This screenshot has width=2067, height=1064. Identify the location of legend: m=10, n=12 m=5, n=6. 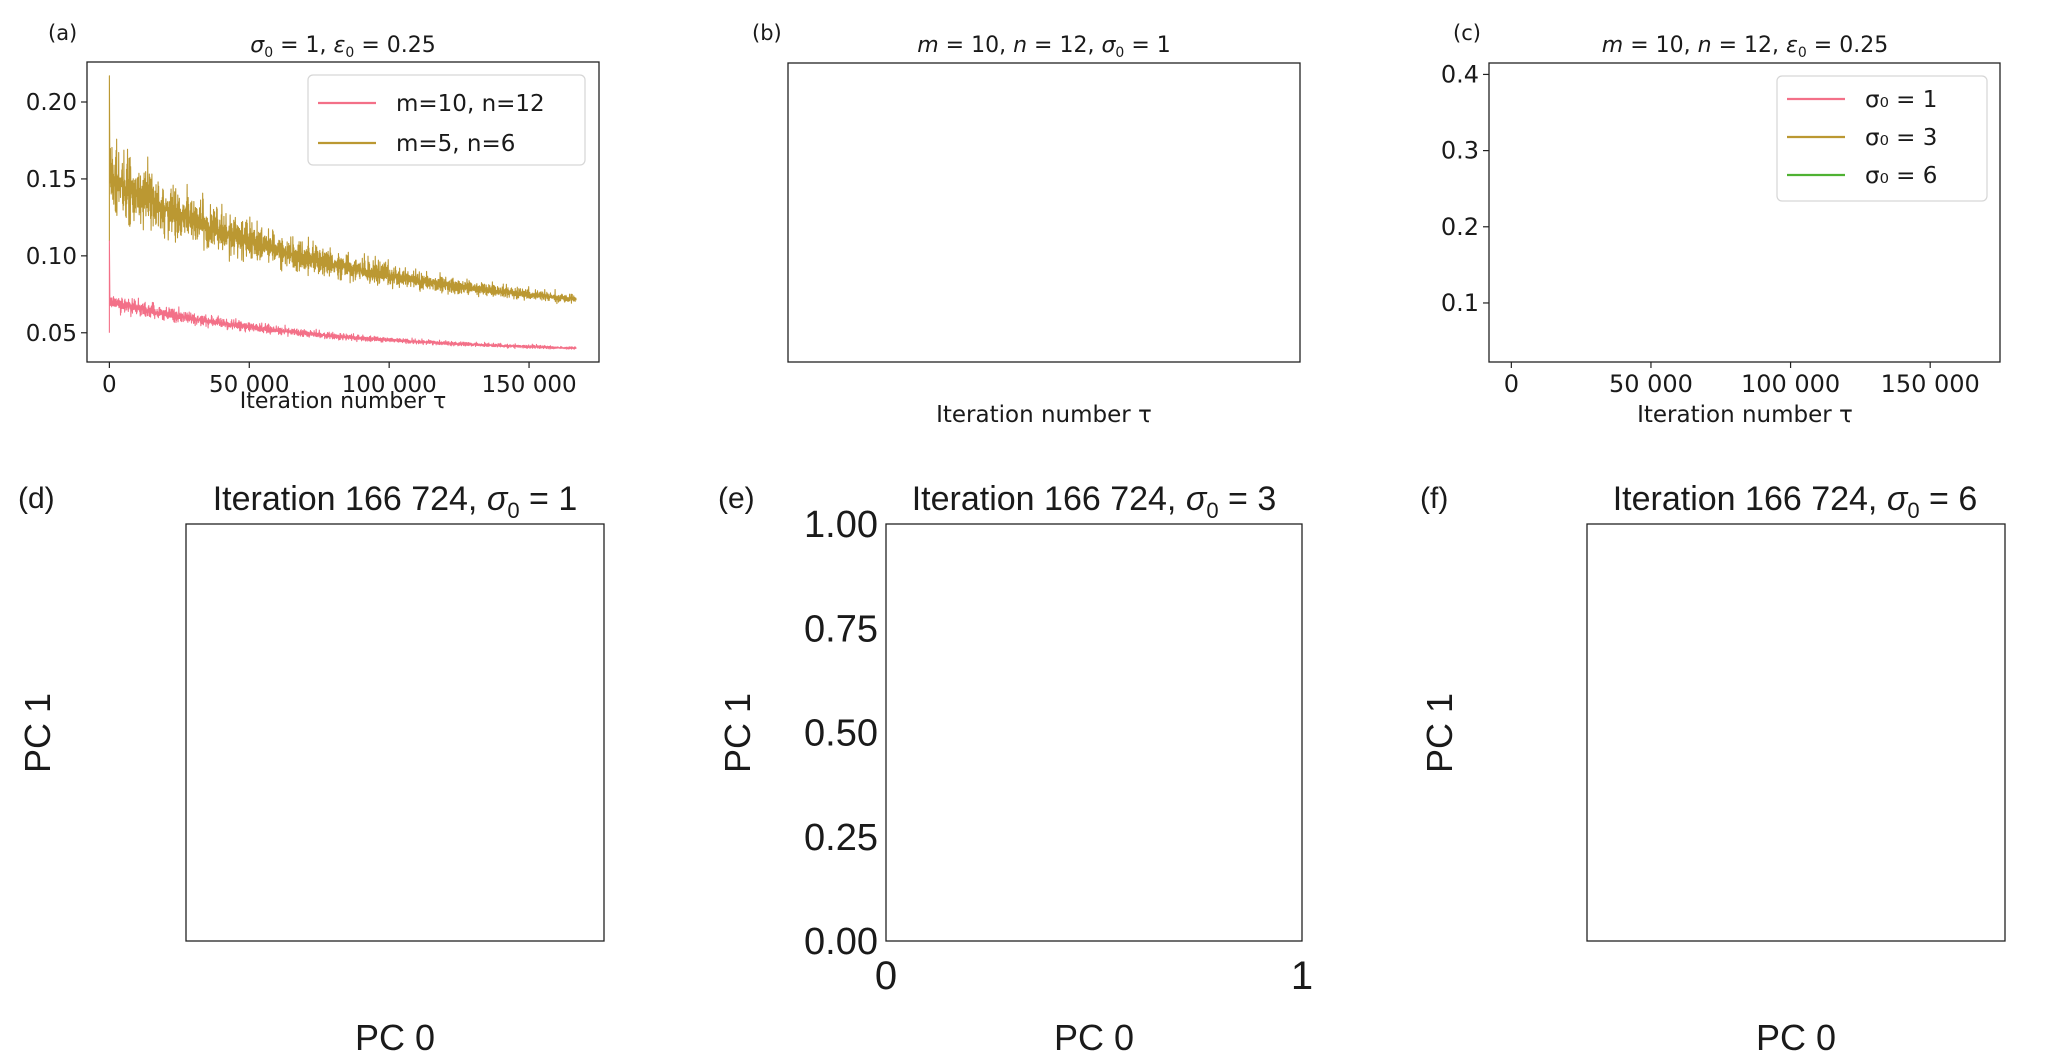
(446, 120).